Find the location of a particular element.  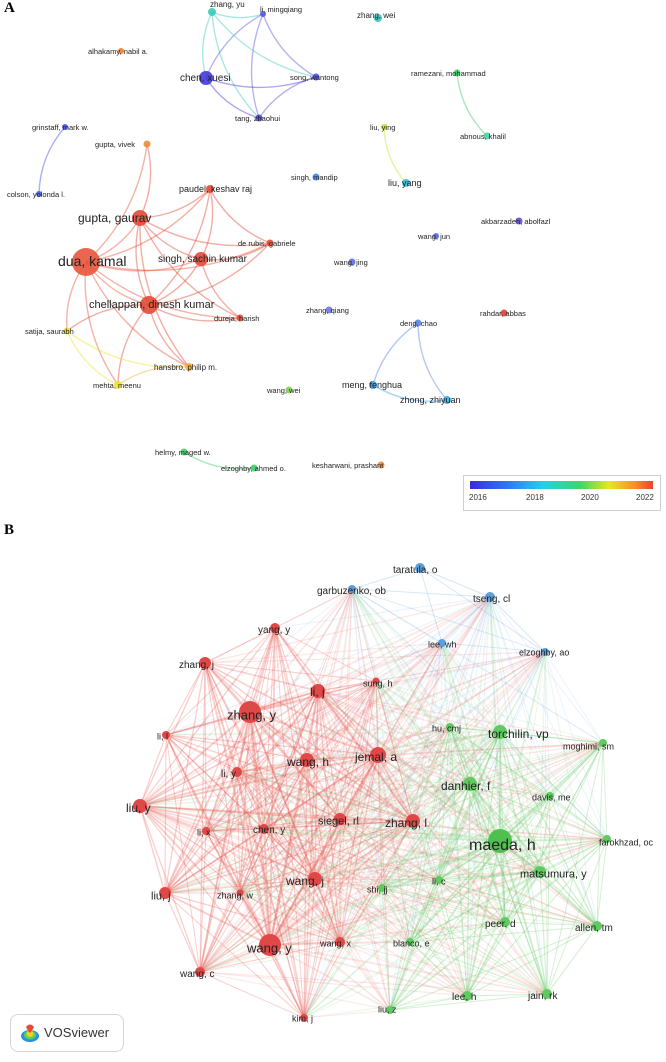

cited-author-label: kim, j is located at coordinates (302, 1019).